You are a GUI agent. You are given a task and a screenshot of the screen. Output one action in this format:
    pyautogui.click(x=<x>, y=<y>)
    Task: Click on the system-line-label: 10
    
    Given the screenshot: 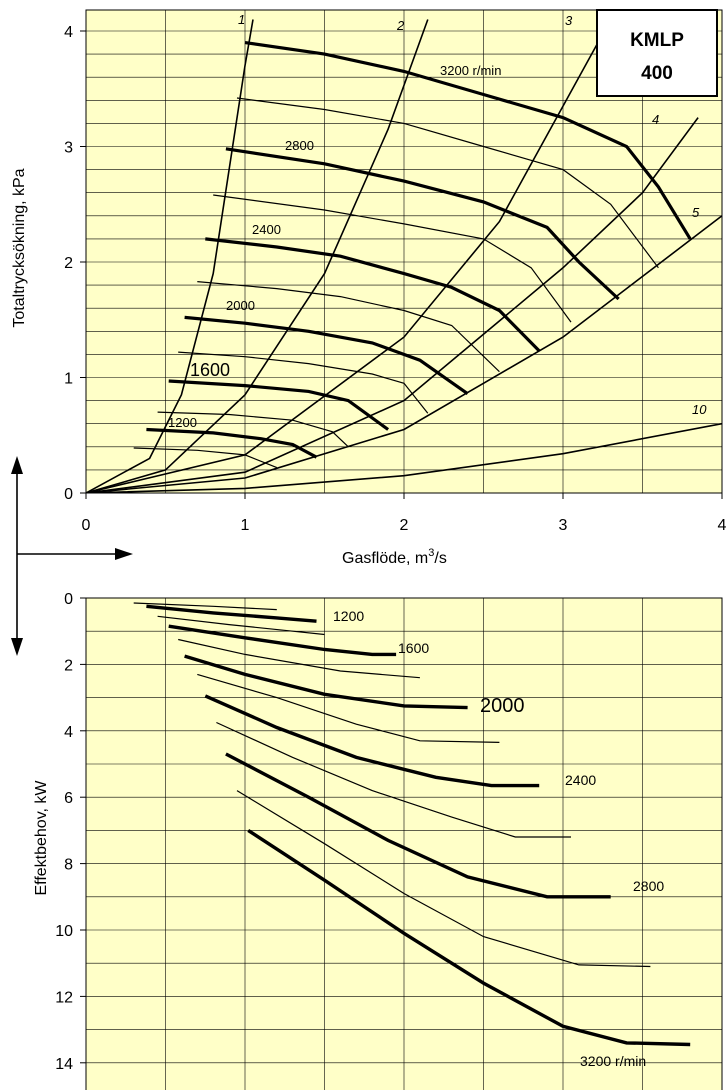 What is the action you would take?
    pyautogui.click(x=699, y=409)
    